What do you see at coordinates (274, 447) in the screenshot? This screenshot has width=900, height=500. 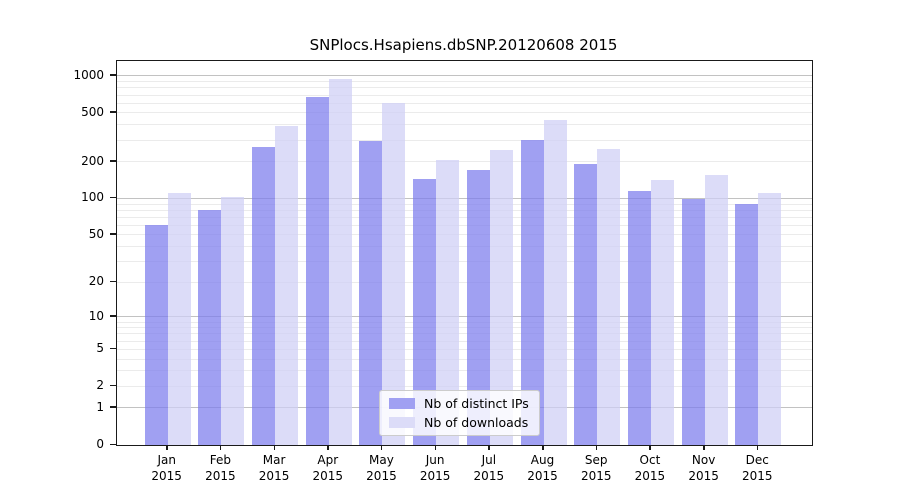 I see `x-tick-mark-mar` at bounding box center [274, 447].